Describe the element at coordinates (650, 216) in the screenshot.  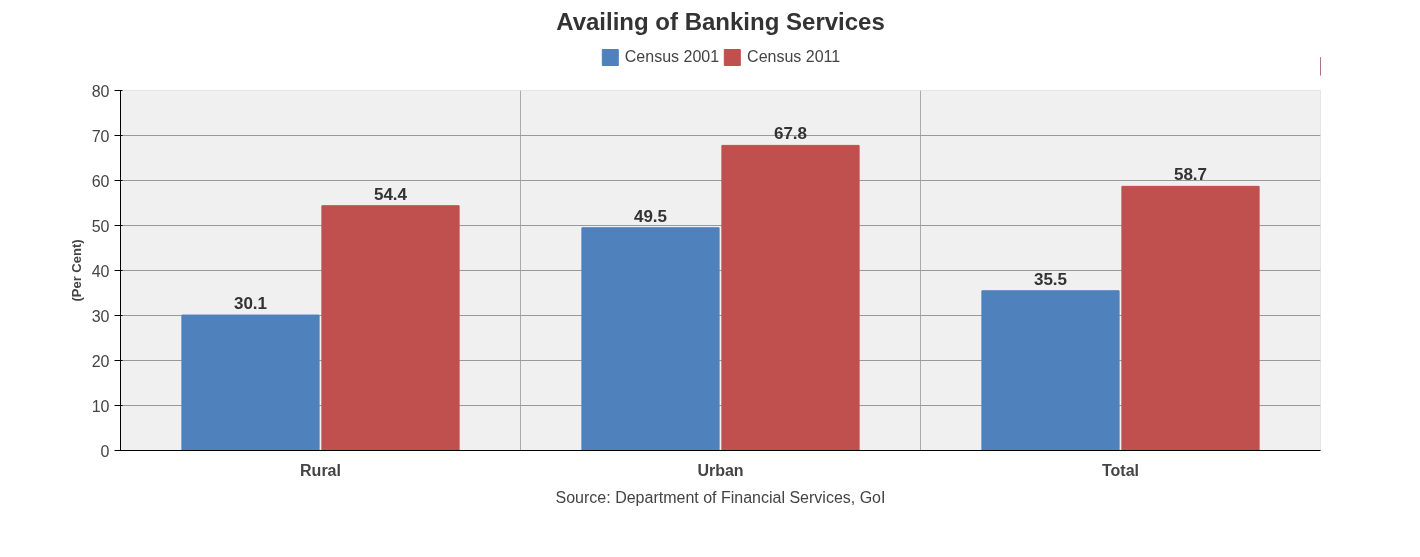
I see `data-label: 49.5` at that location.